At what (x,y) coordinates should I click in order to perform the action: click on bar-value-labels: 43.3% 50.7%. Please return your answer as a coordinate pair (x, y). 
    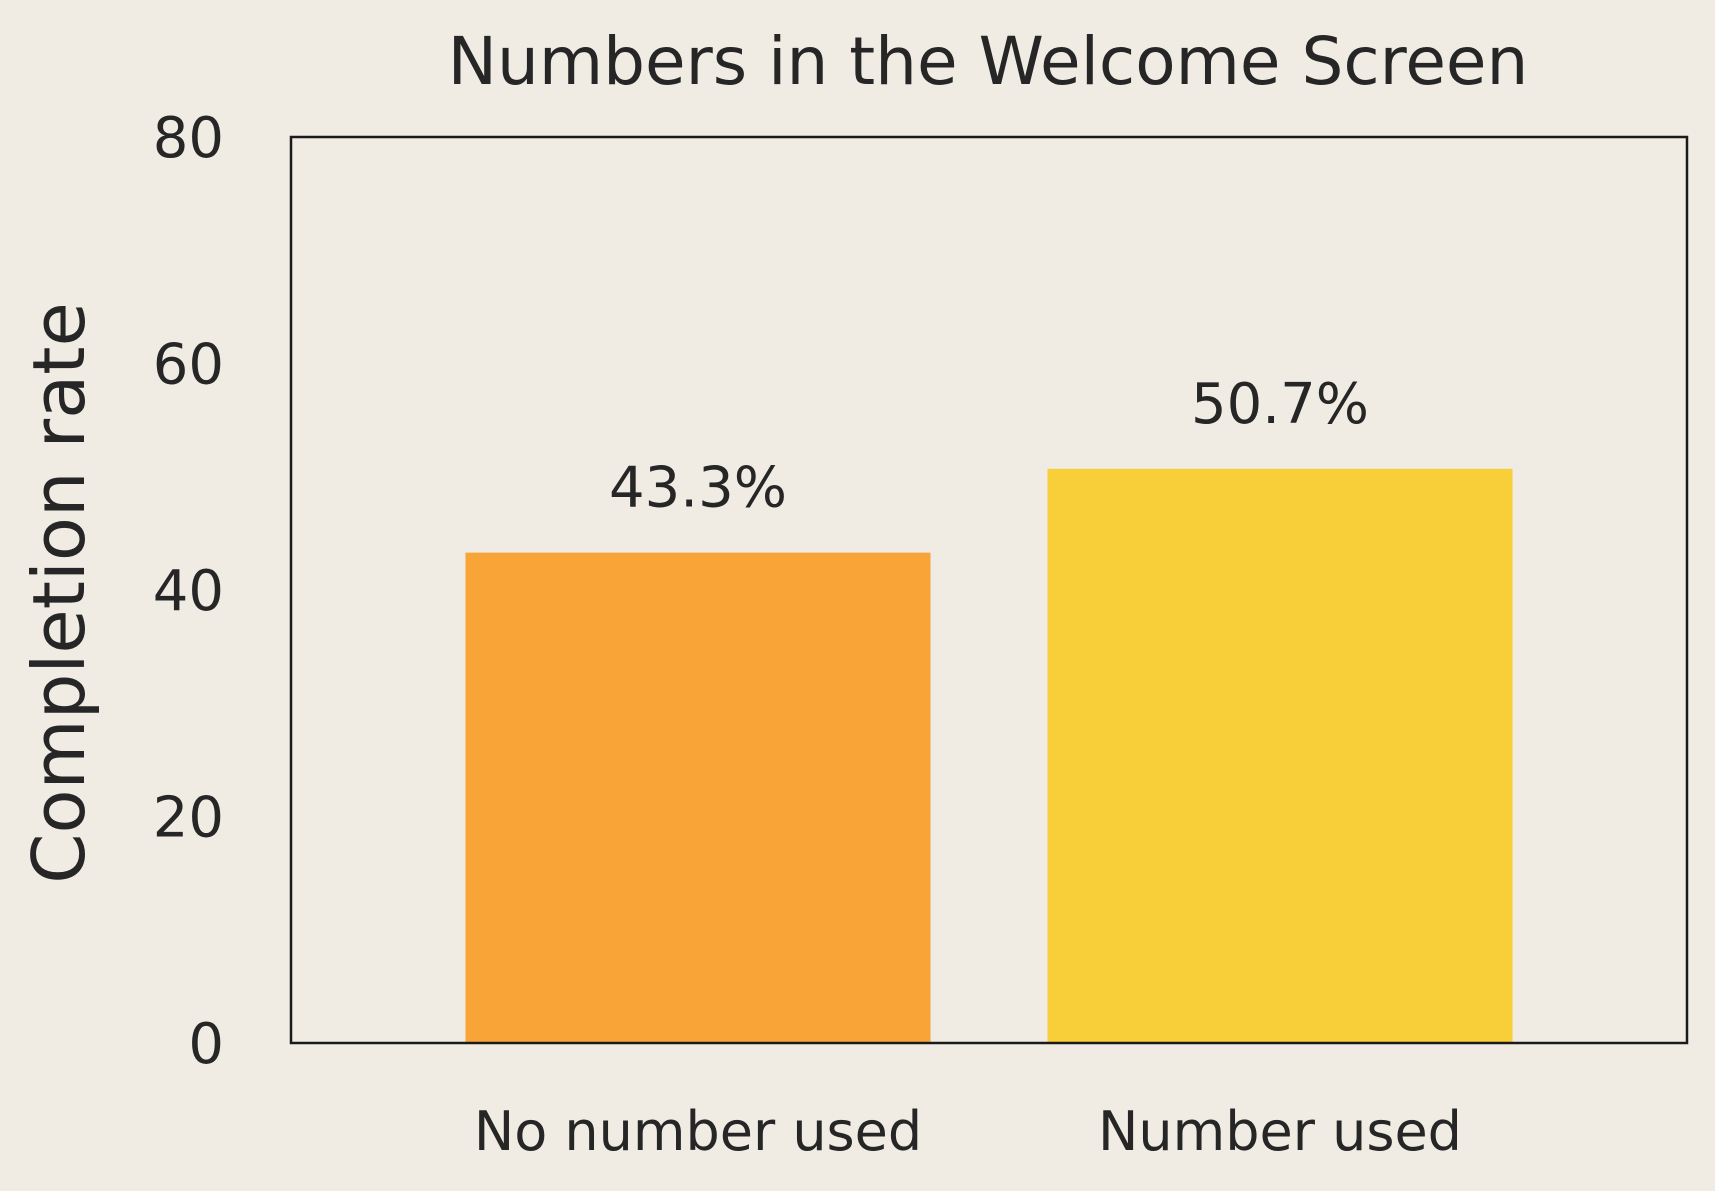
    Looking at the image, I should click on (989, 446).